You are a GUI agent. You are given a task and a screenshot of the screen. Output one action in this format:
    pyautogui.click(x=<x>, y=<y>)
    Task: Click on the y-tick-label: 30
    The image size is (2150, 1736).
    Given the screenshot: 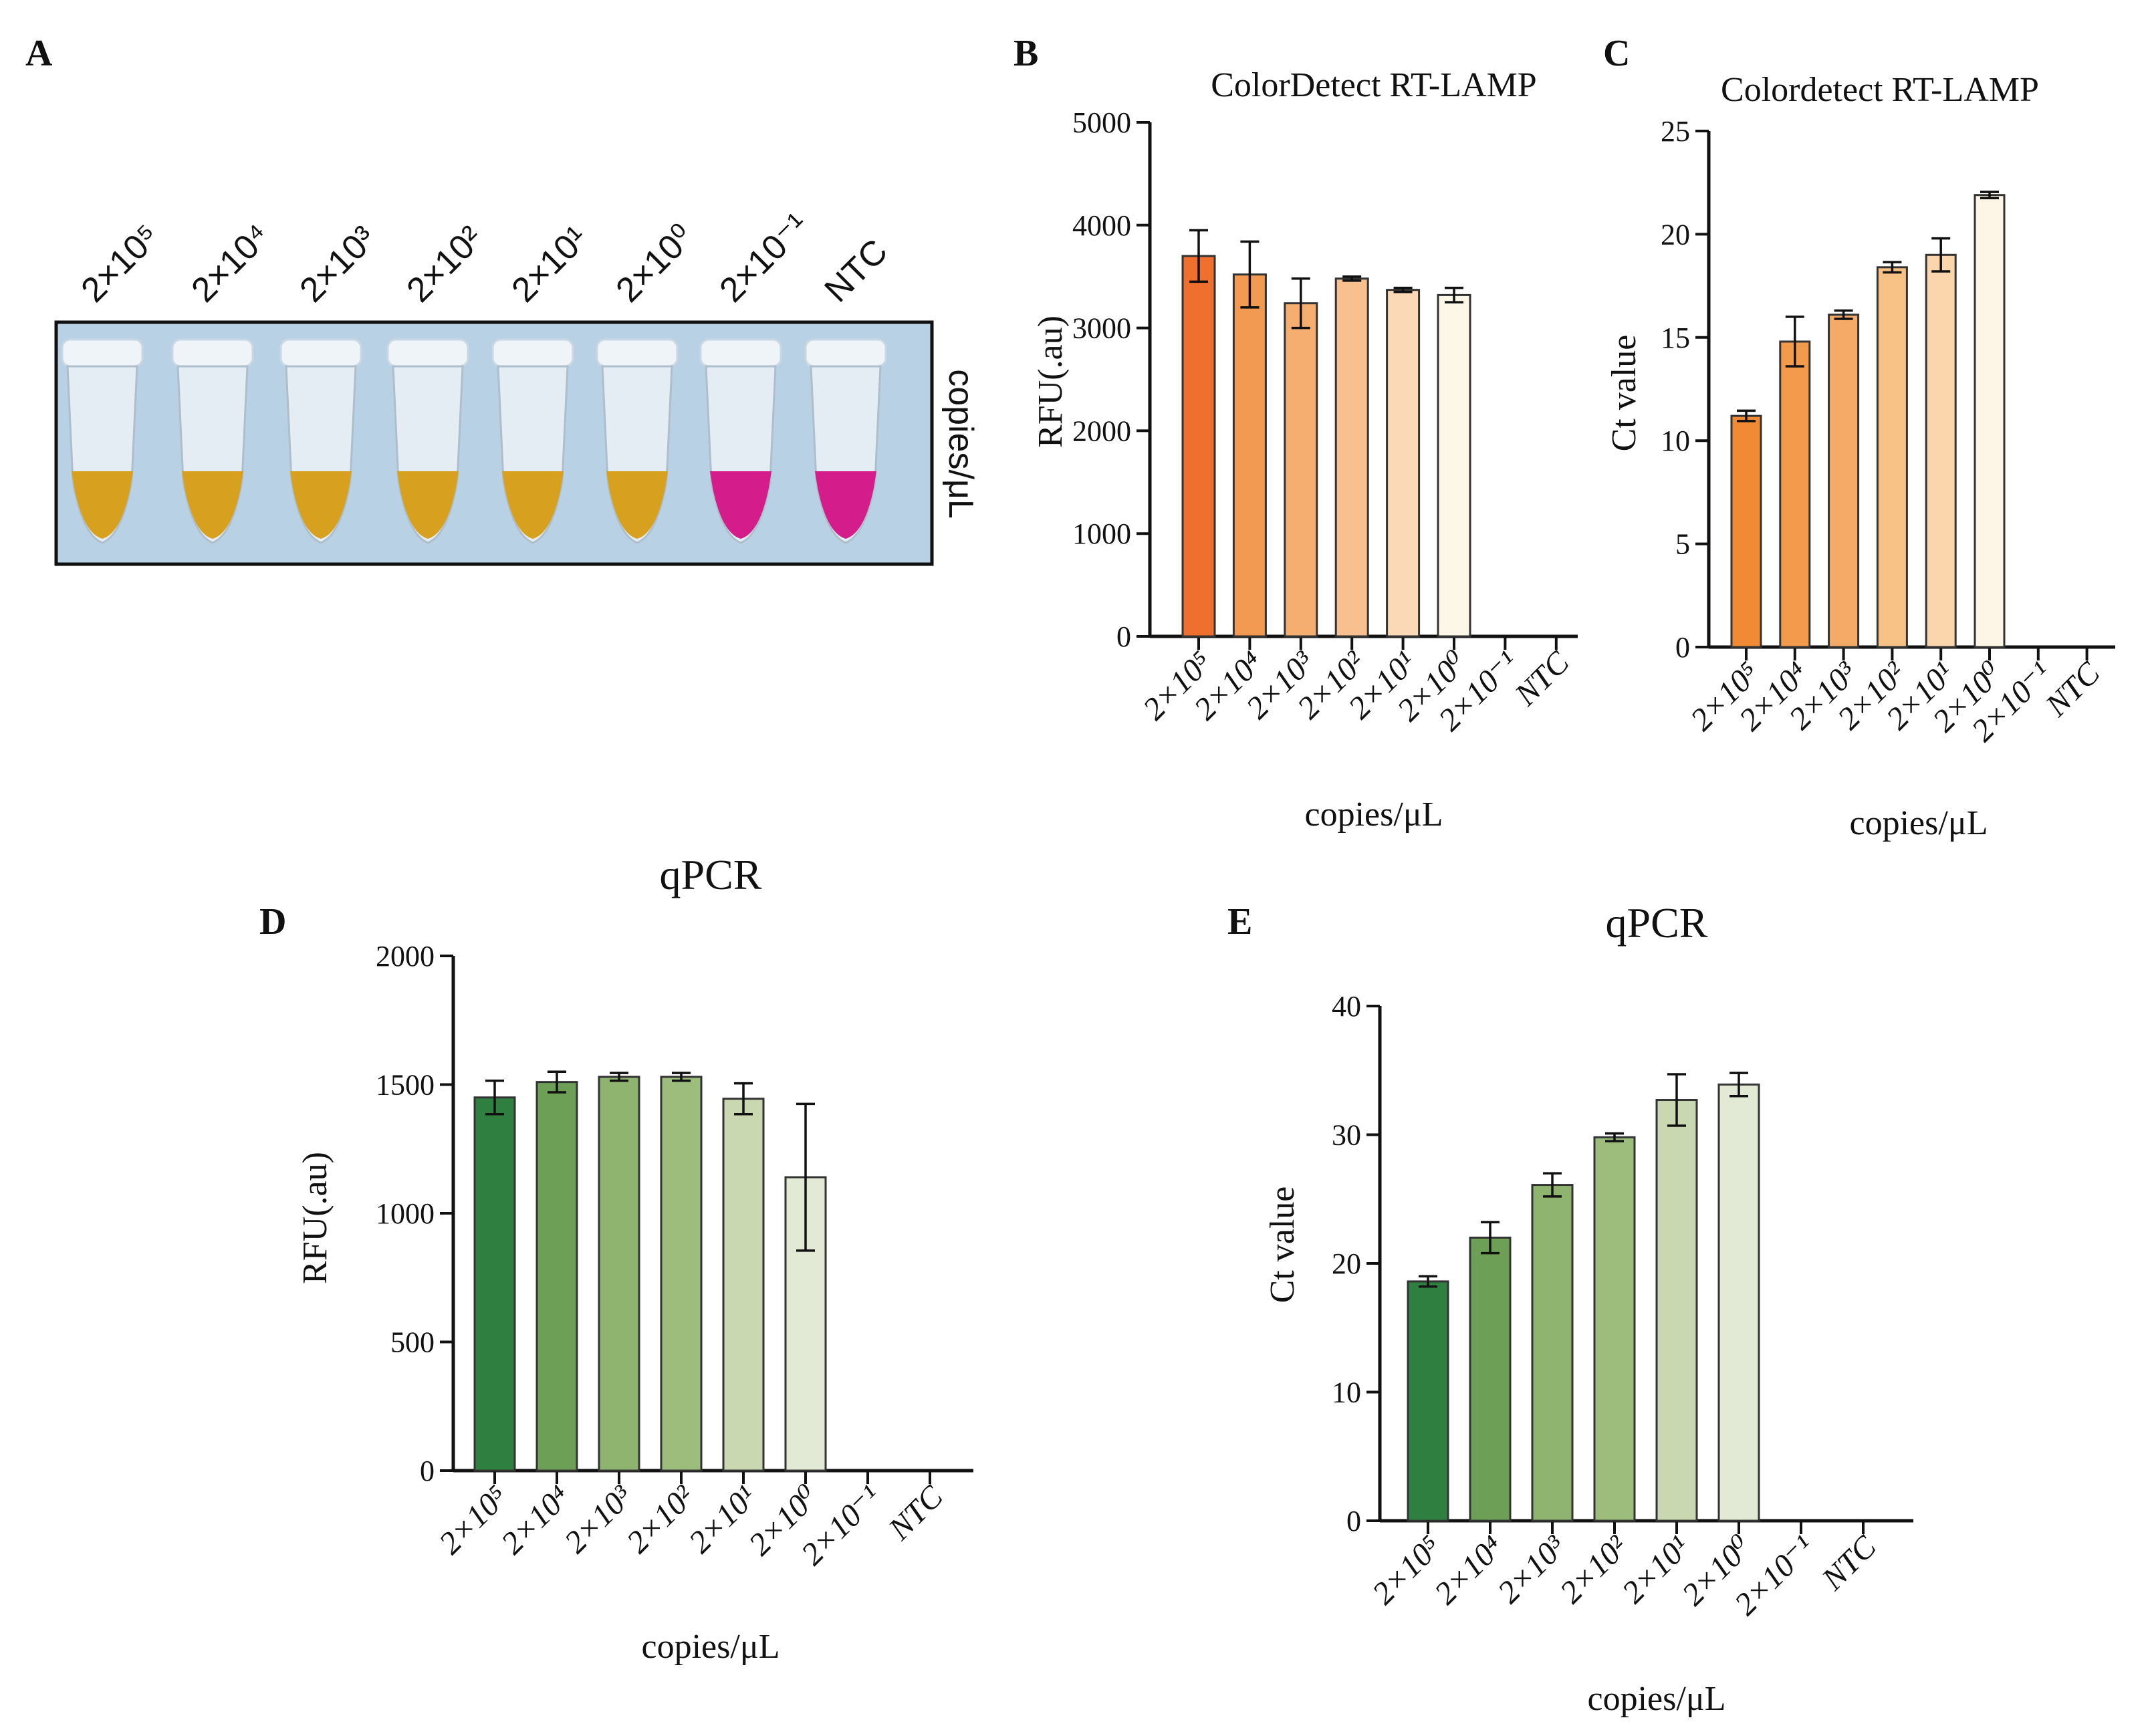 What is the action you would take?
    pyautogui.click(x=1346, y=1135)
    